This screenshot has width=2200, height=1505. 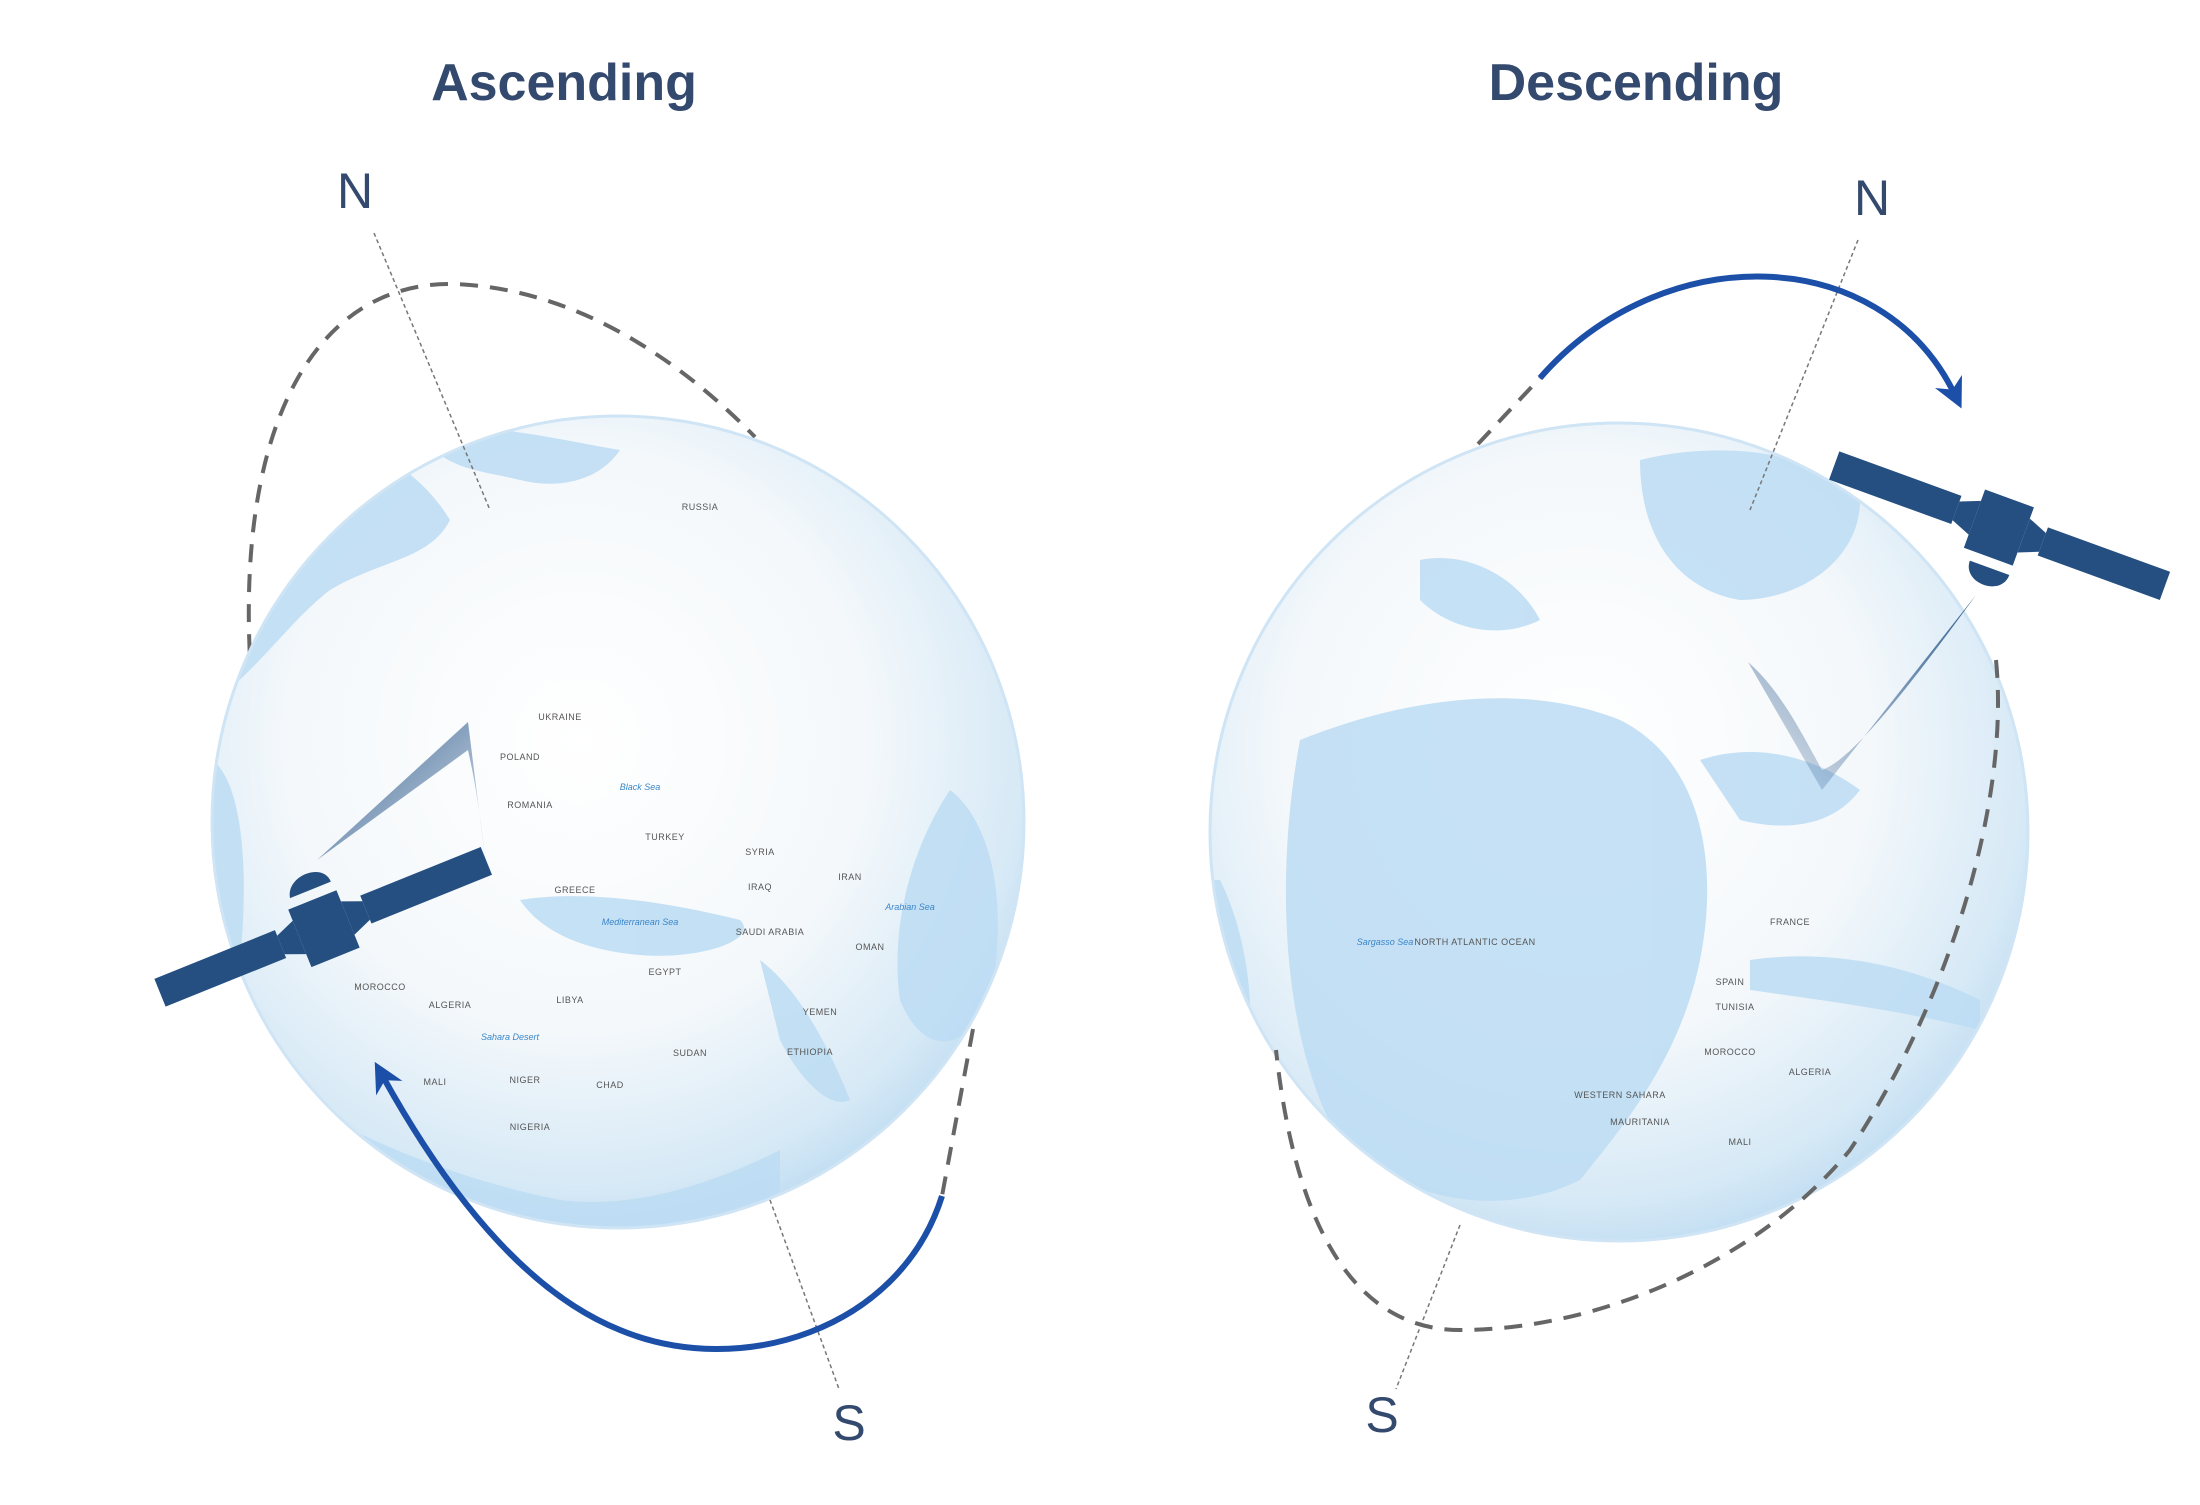 I want to click on map-label: UKRAINE, so click(x=560, y=717).